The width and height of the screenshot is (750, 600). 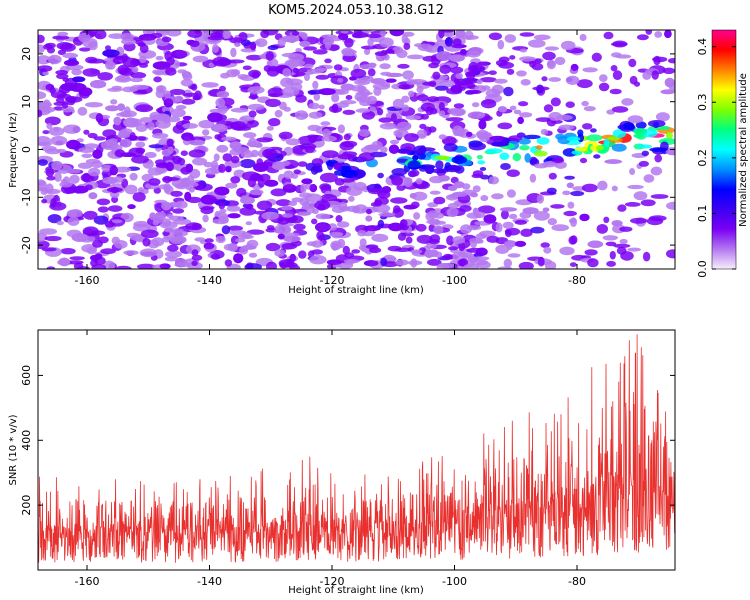 What do you see at coordinates (356, 10) in the screenshot?
I see `chart-title: KOM5.2024.053.10.38.G12` at bounding box center [356, 10].